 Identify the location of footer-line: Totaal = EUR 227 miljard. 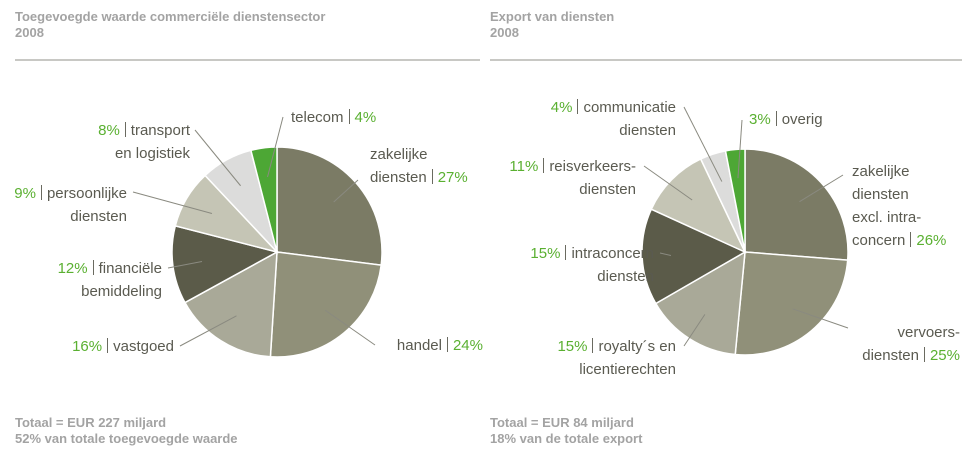
(91, 422).